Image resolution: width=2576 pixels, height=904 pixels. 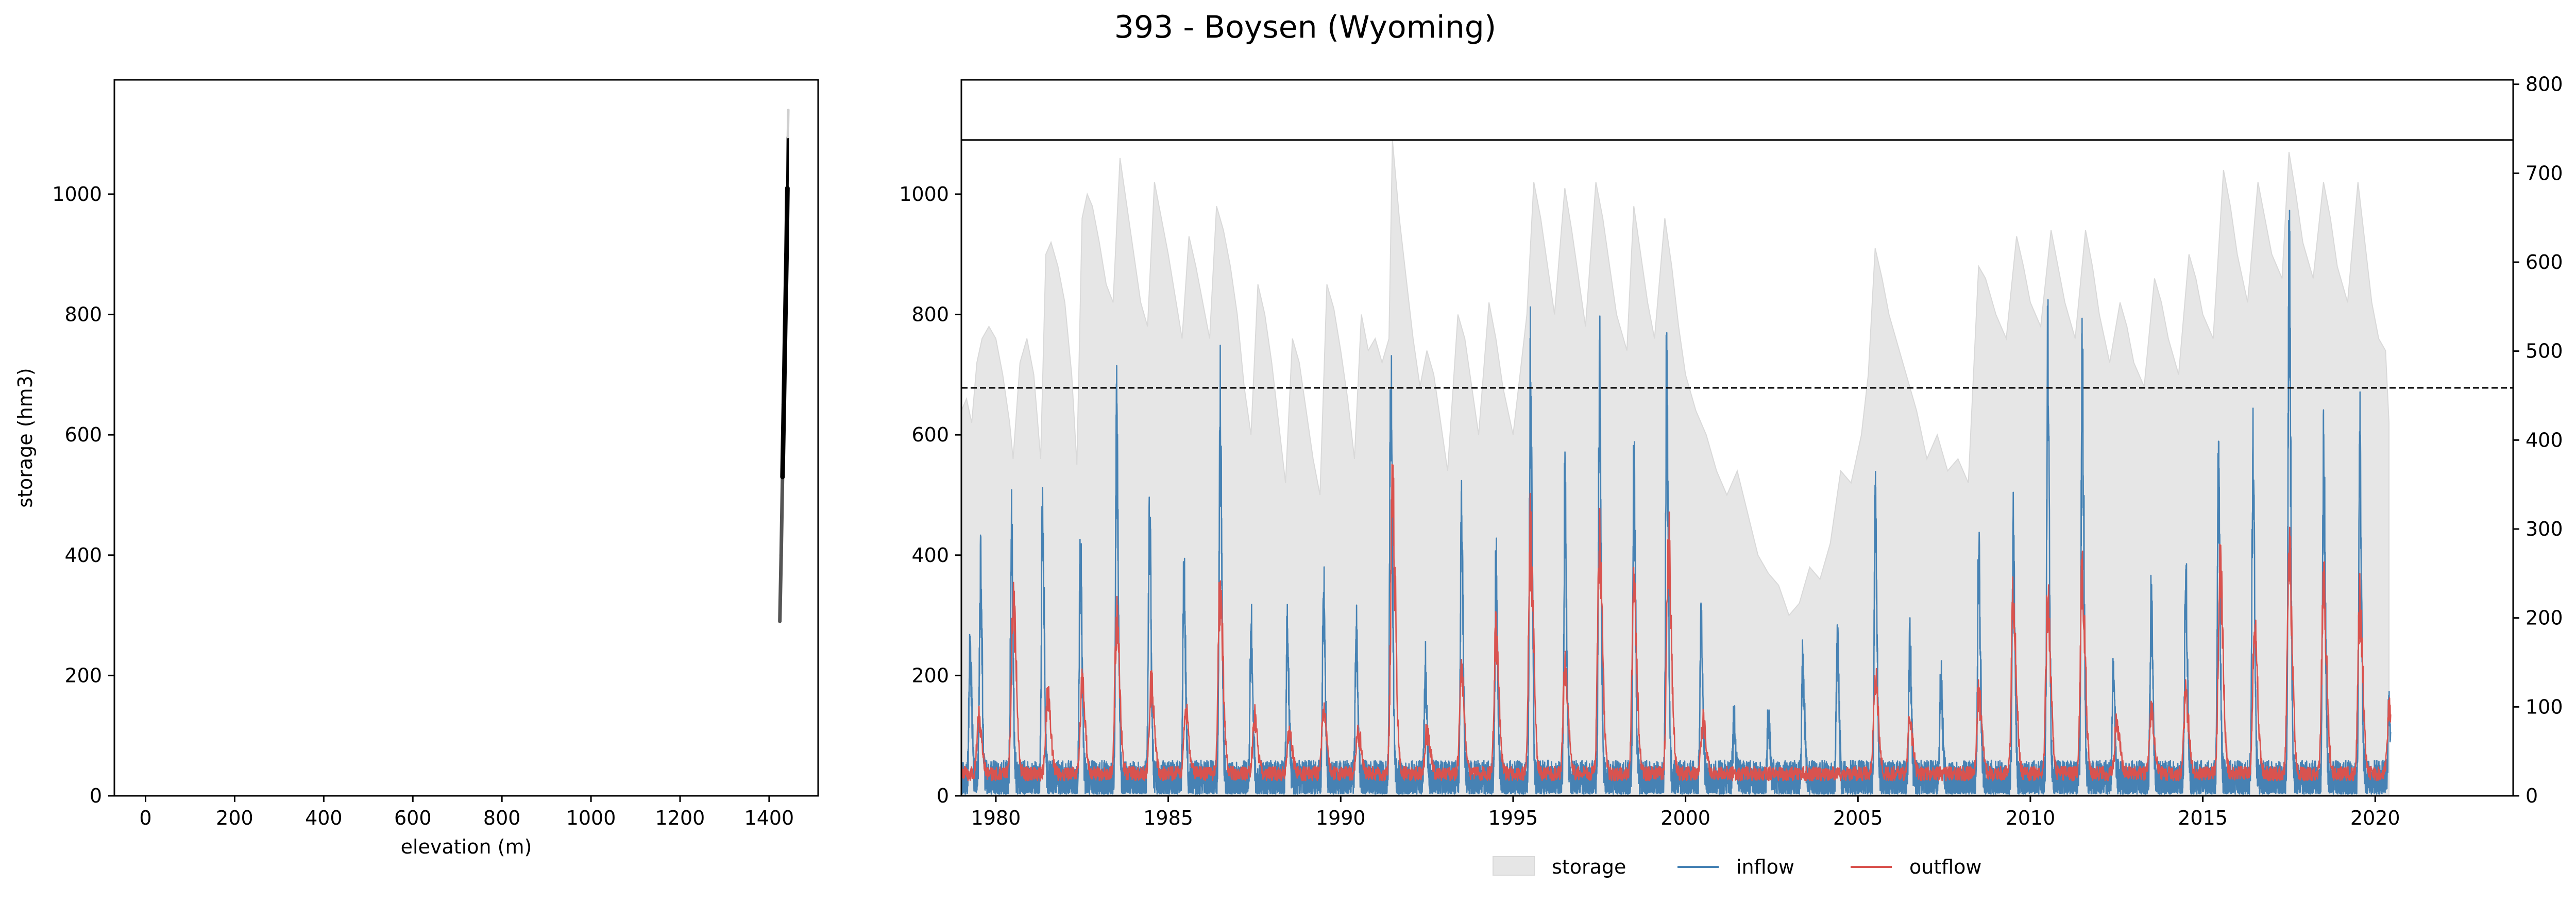 What do you see at coordinates (96, 795) in the screenshot?
I see `y-tick-label: 0` at bounding box center [96, 795].